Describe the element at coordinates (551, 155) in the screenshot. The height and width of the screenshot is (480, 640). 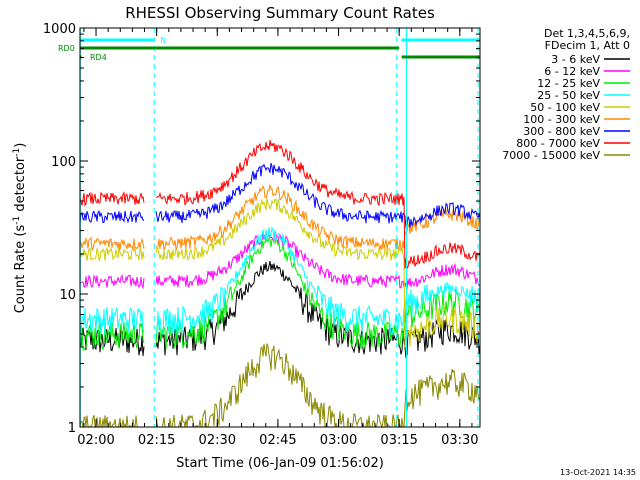
I see `legend-entry-label: 7000 - 15000 keV` at that location.